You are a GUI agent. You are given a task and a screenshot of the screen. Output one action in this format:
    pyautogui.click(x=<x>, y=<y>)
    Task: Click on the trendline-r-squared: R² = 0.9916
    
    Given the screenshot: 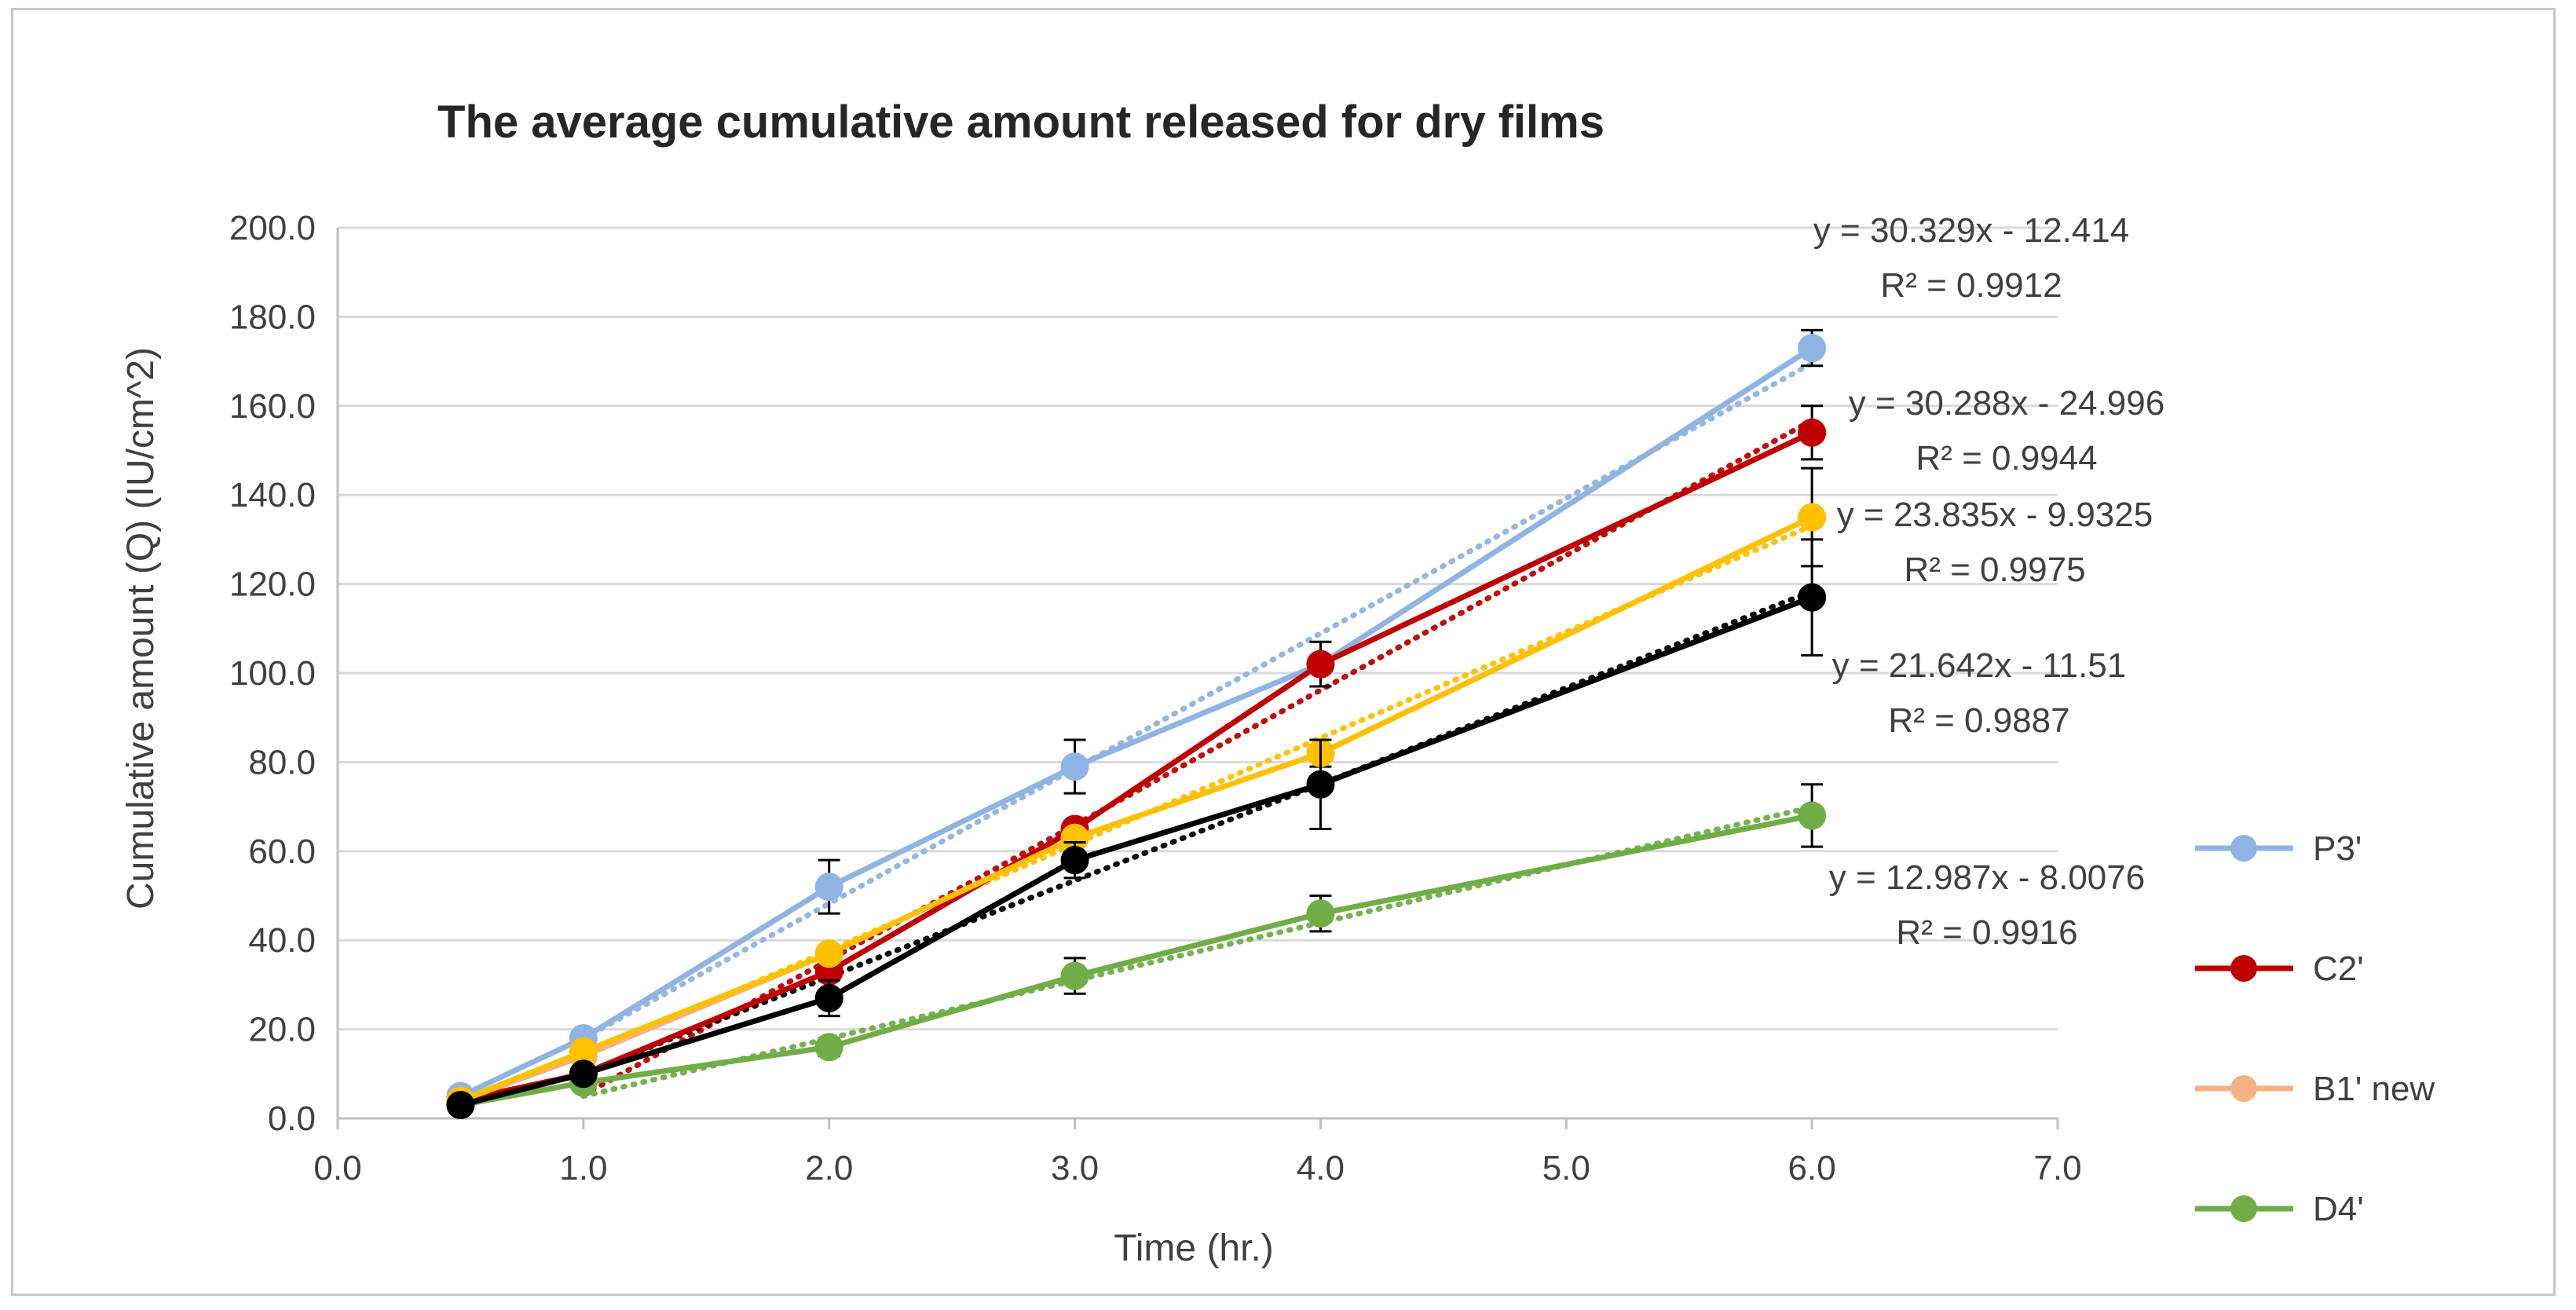 What is the action you would take?
    pyautogui.click(x=1986, y=932)
    